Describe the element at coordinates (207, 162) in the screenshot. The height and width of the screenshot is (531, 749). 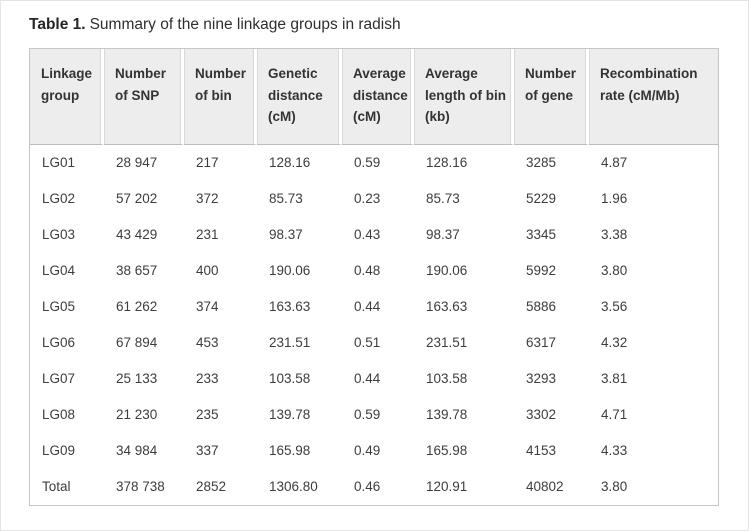
I see `table-cell: 217` at that location.